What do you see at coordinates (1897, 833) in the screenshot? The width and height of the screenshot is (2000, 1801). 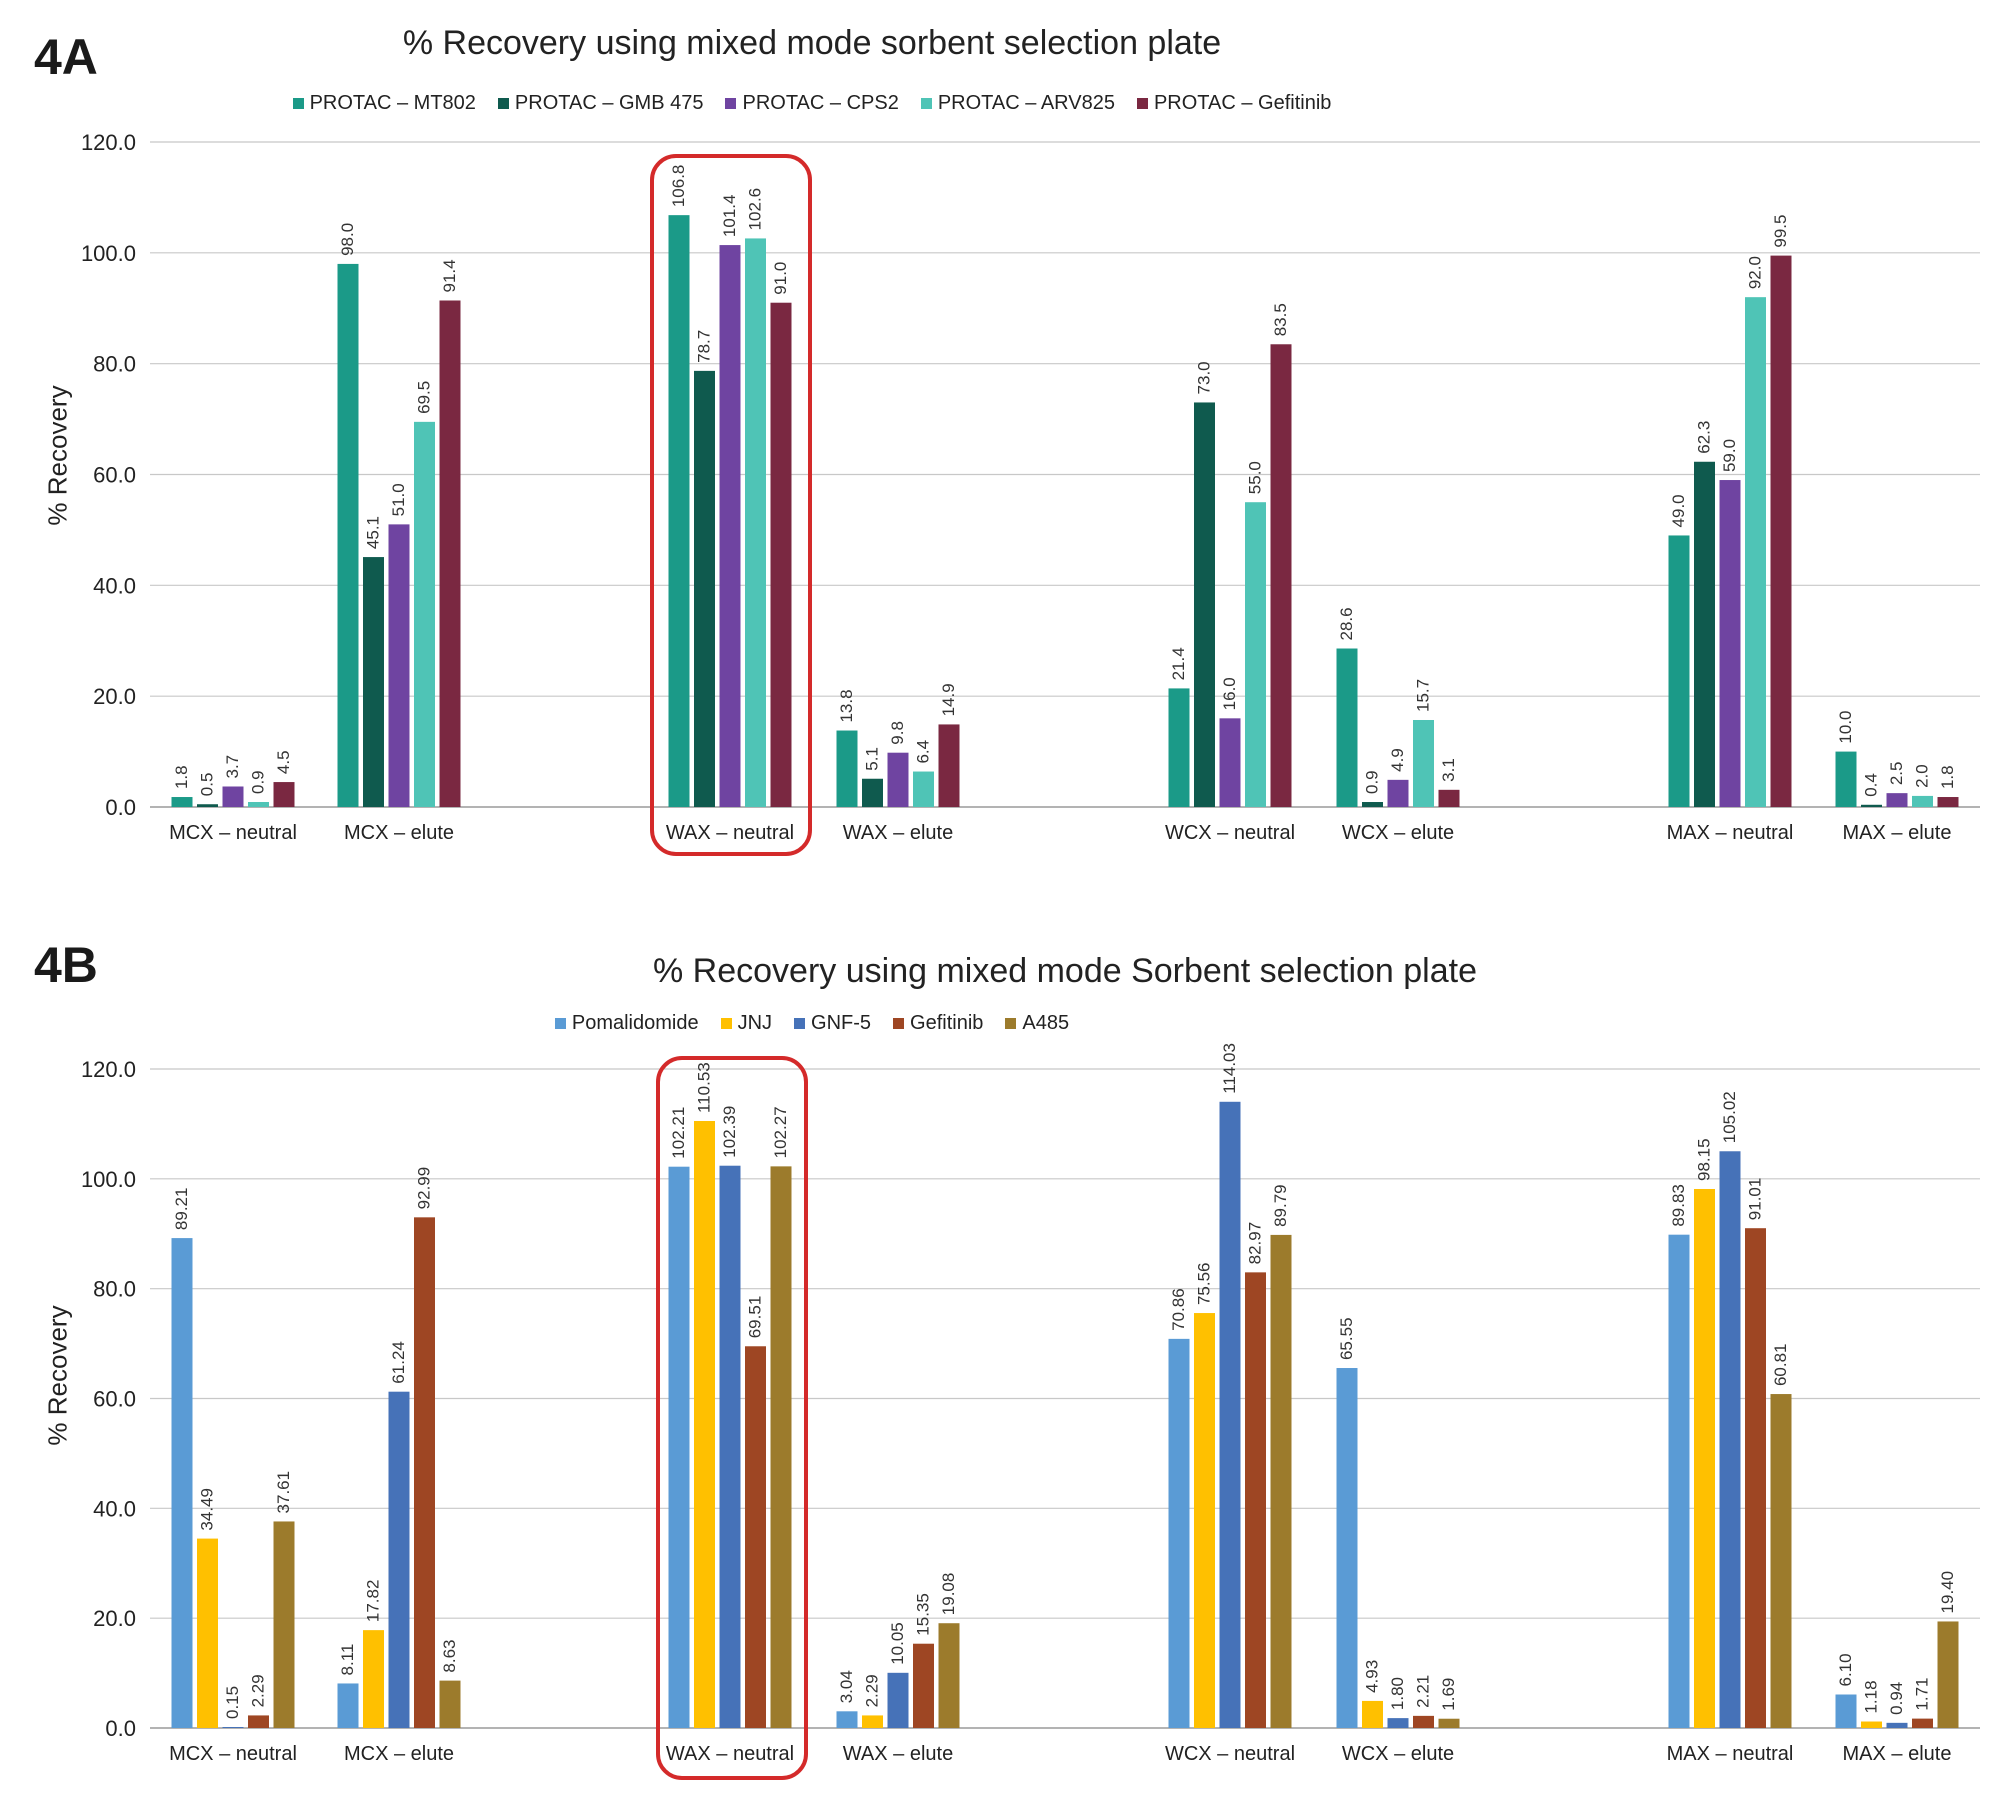 I see `x-tick-label: MAX – elute` at bounding box center [1897, 833].